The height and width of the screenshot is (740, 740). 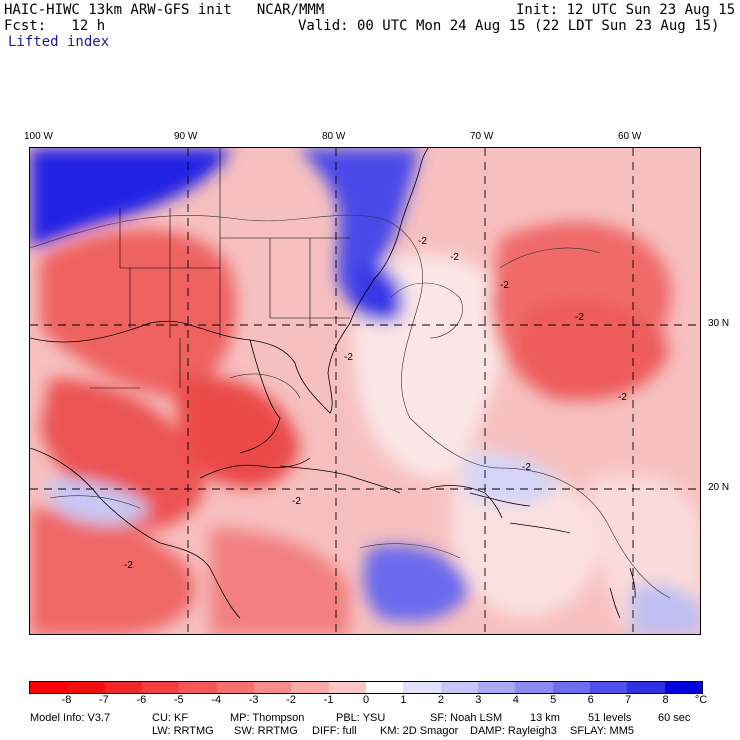 What do you see at coordinates (553, 700) in the screenshot?
I see `colorbar-tick-label: 5` at bounding box center [553, 700].